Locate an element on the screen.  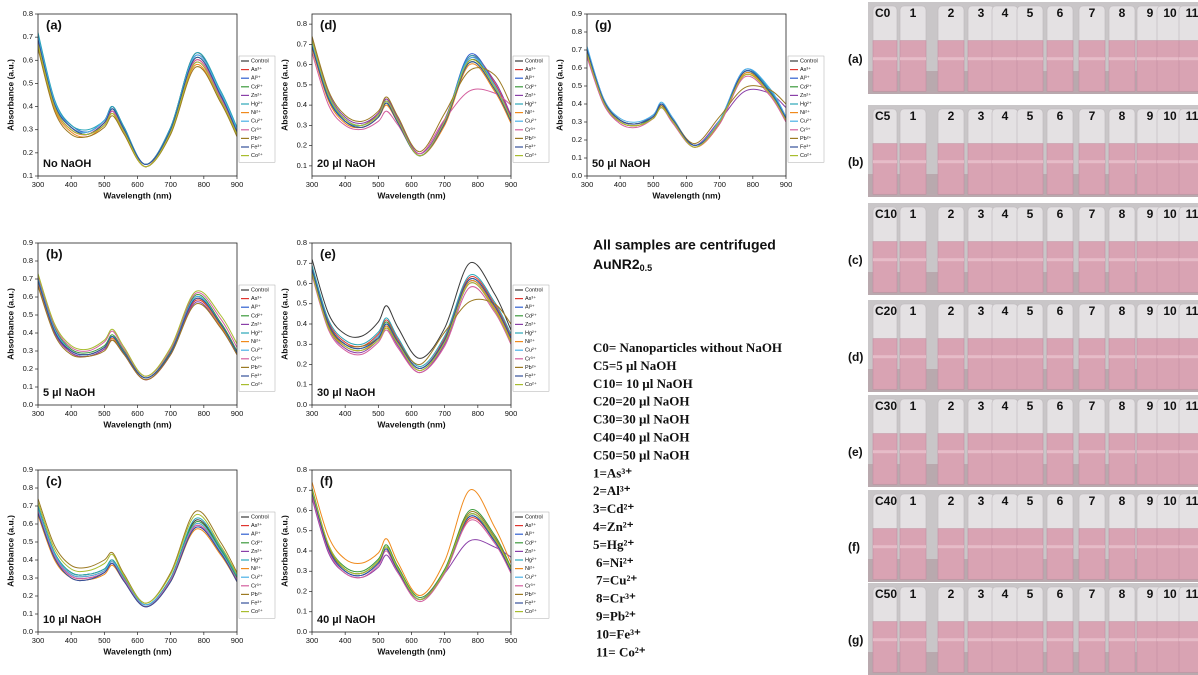
row-label: (f) is located at coordinates (854, 547).